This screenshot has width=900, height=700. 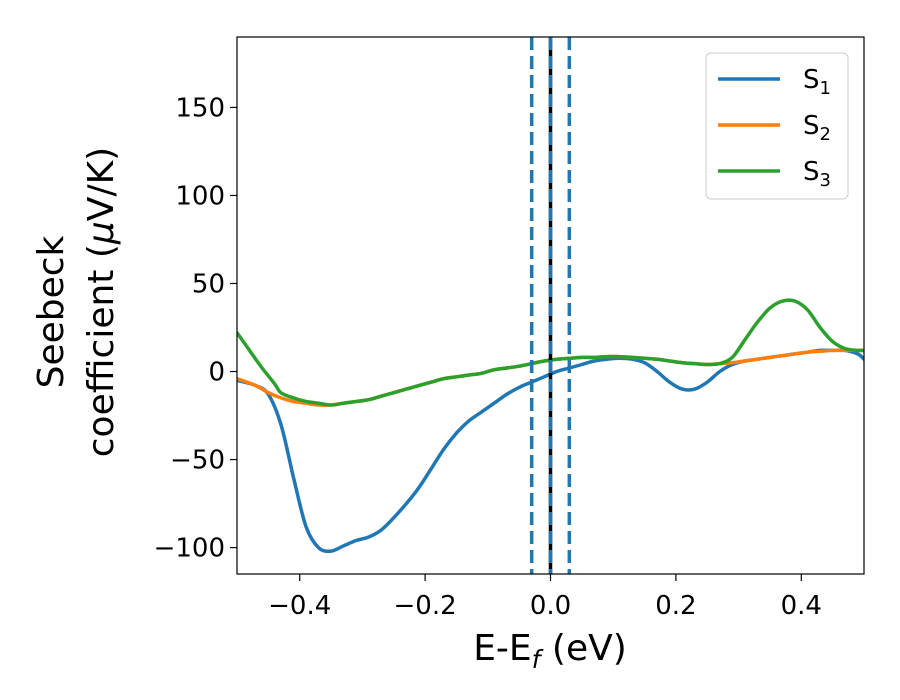 I want to click on legend-label-3: S3, so click(x=817, y=174).